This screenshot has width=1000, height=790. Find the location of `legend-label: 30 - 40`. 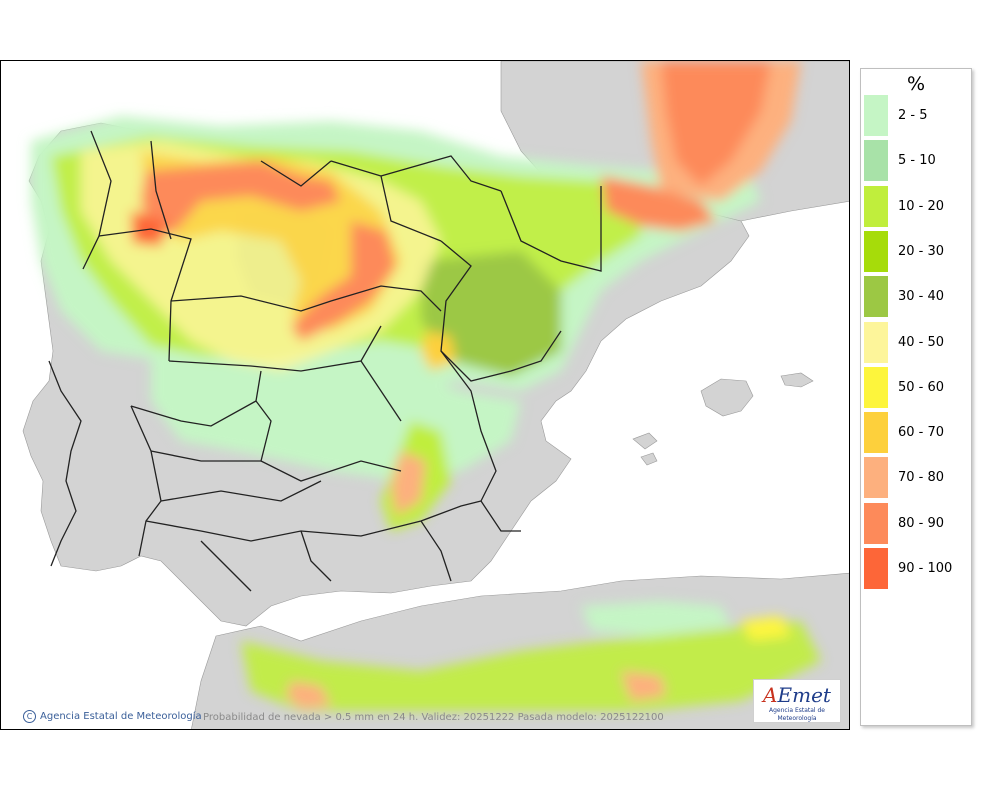

legend-label: 30 - 40 is located at coordinates (921, 297).